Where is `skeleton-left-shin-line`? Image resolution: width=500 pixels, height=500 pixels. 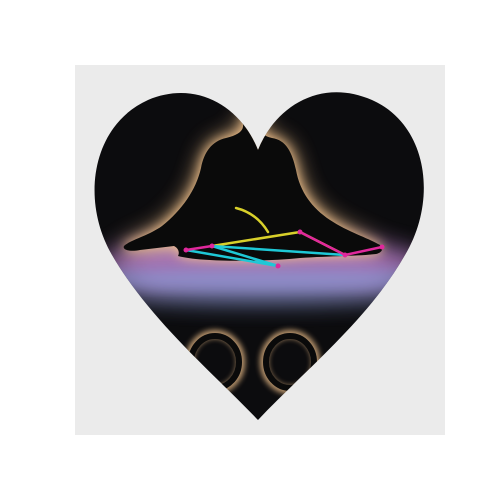 skeleton-left-shin-line is located at coordinates (245, 256).